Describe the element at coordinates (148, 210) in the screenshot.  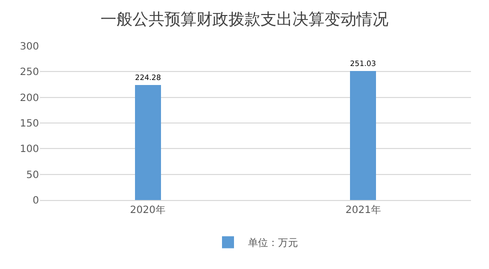
I see `x-tick-label: 2020年` at that location.